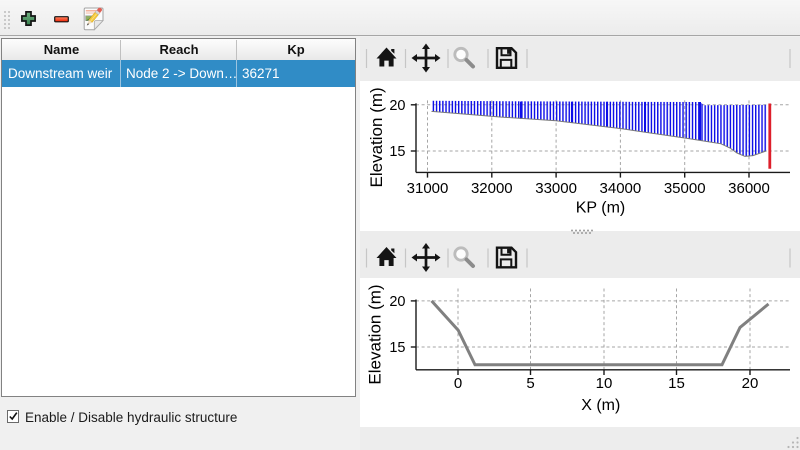 This screenshot has height=450, width=800. Describe the element at coordinates (604, 383) in the screenshot. I see `svg-text: 10` at that location.